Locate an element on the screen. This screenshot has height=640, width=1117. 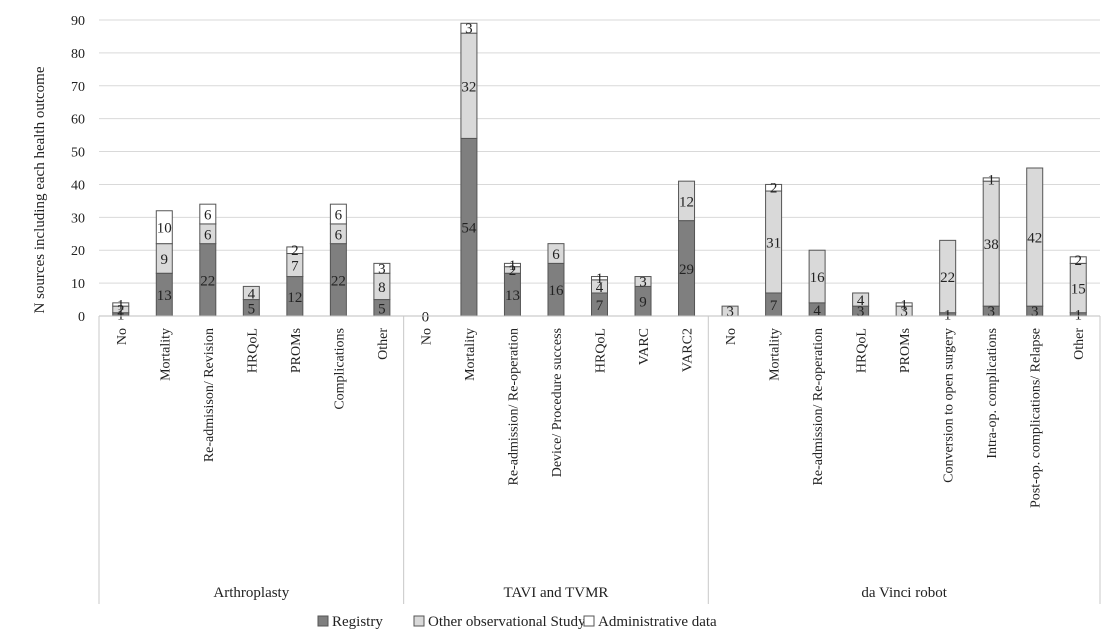
y-tick-label: 80 is located at coordinates (78, 54).